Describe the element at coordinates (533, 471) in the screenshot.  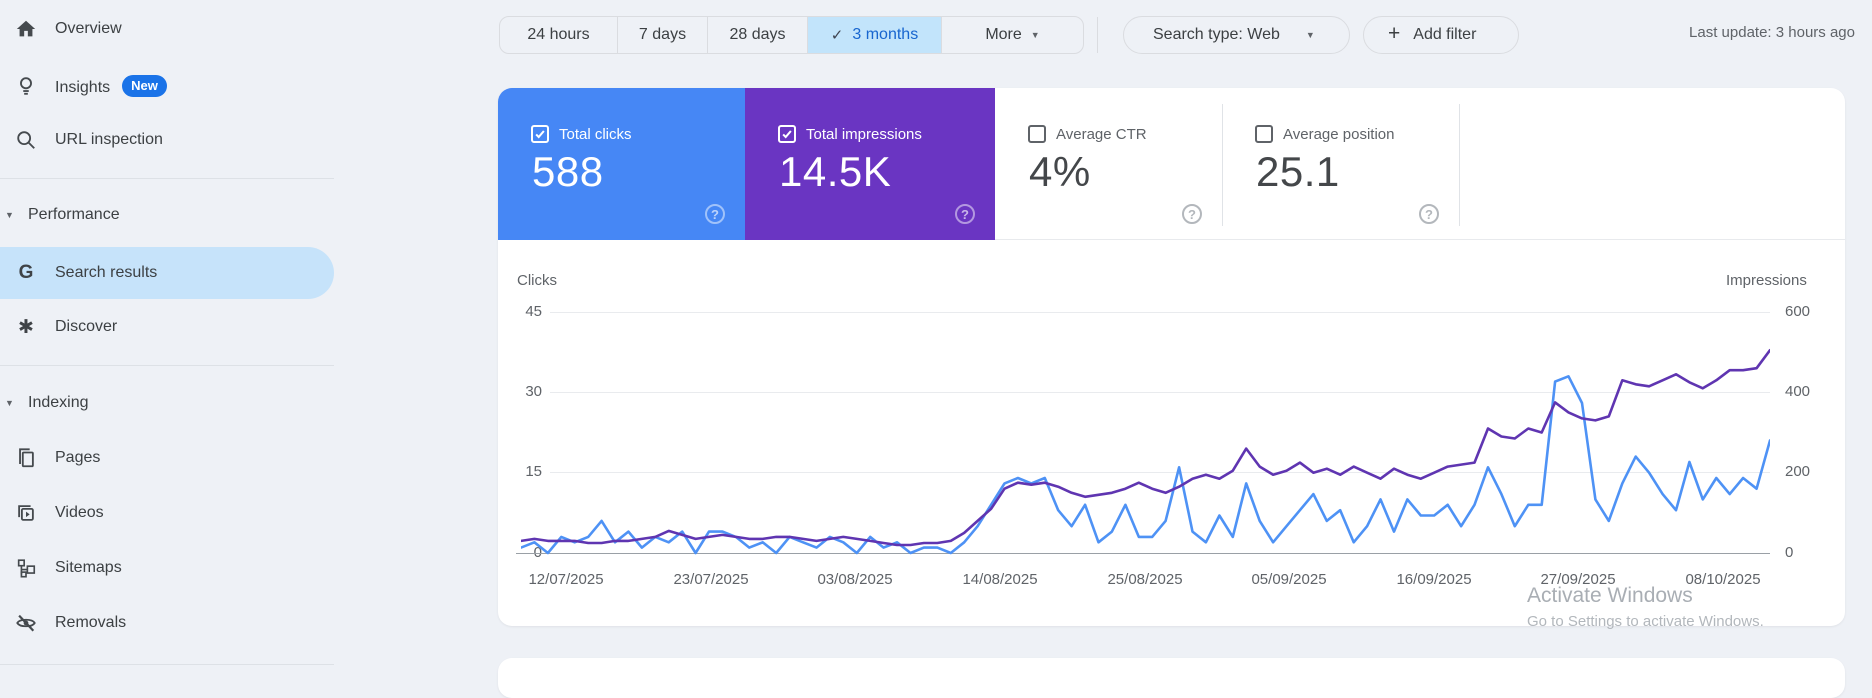
I see `left-axis-tick: 15` at that location.